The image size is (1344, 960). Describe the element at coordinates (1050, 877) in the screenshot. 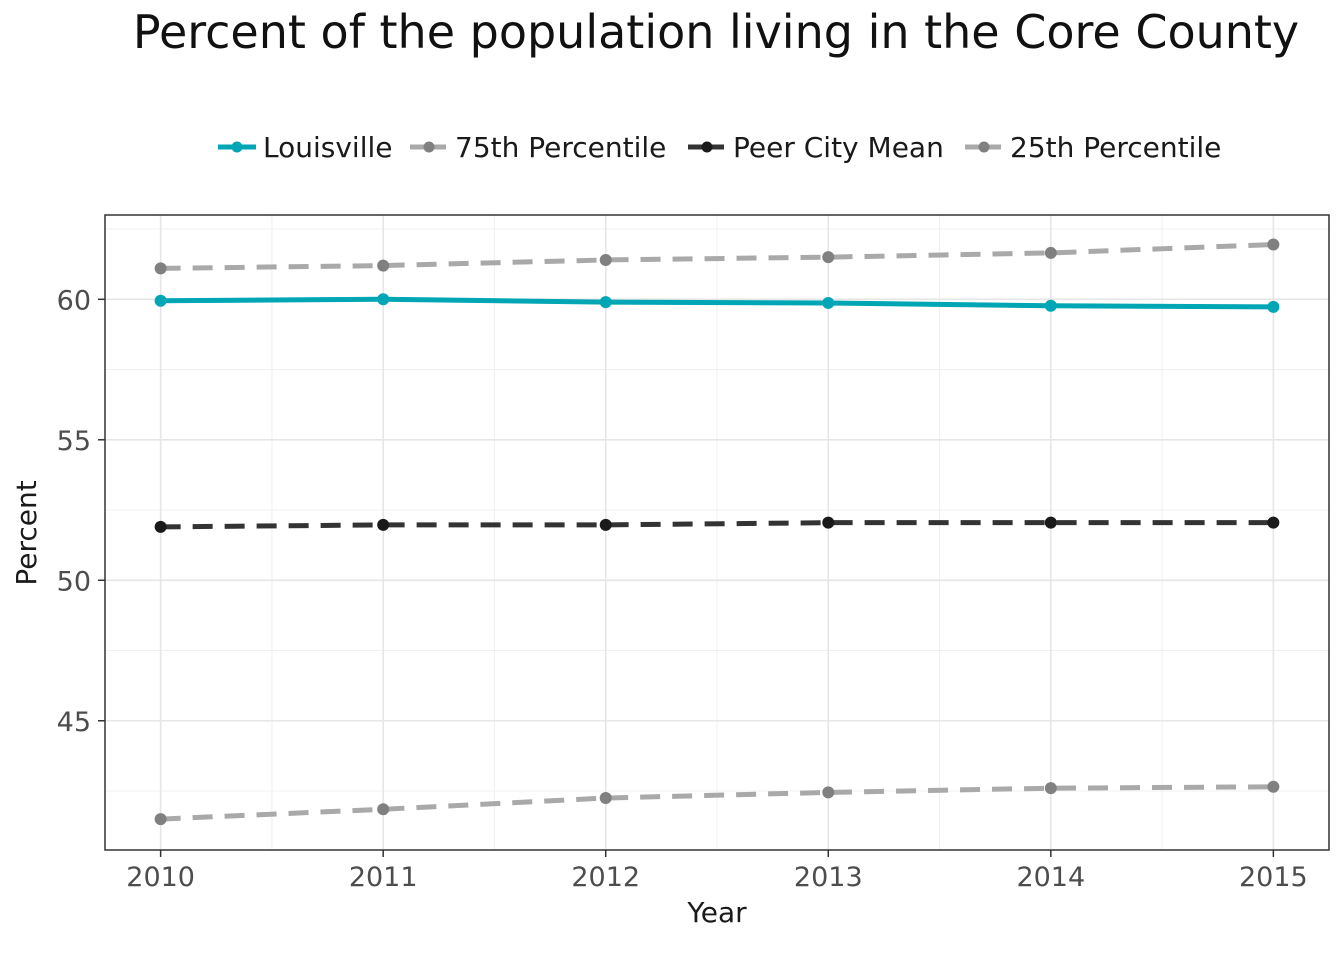

I see `x-tick-label: 2014` at that location.